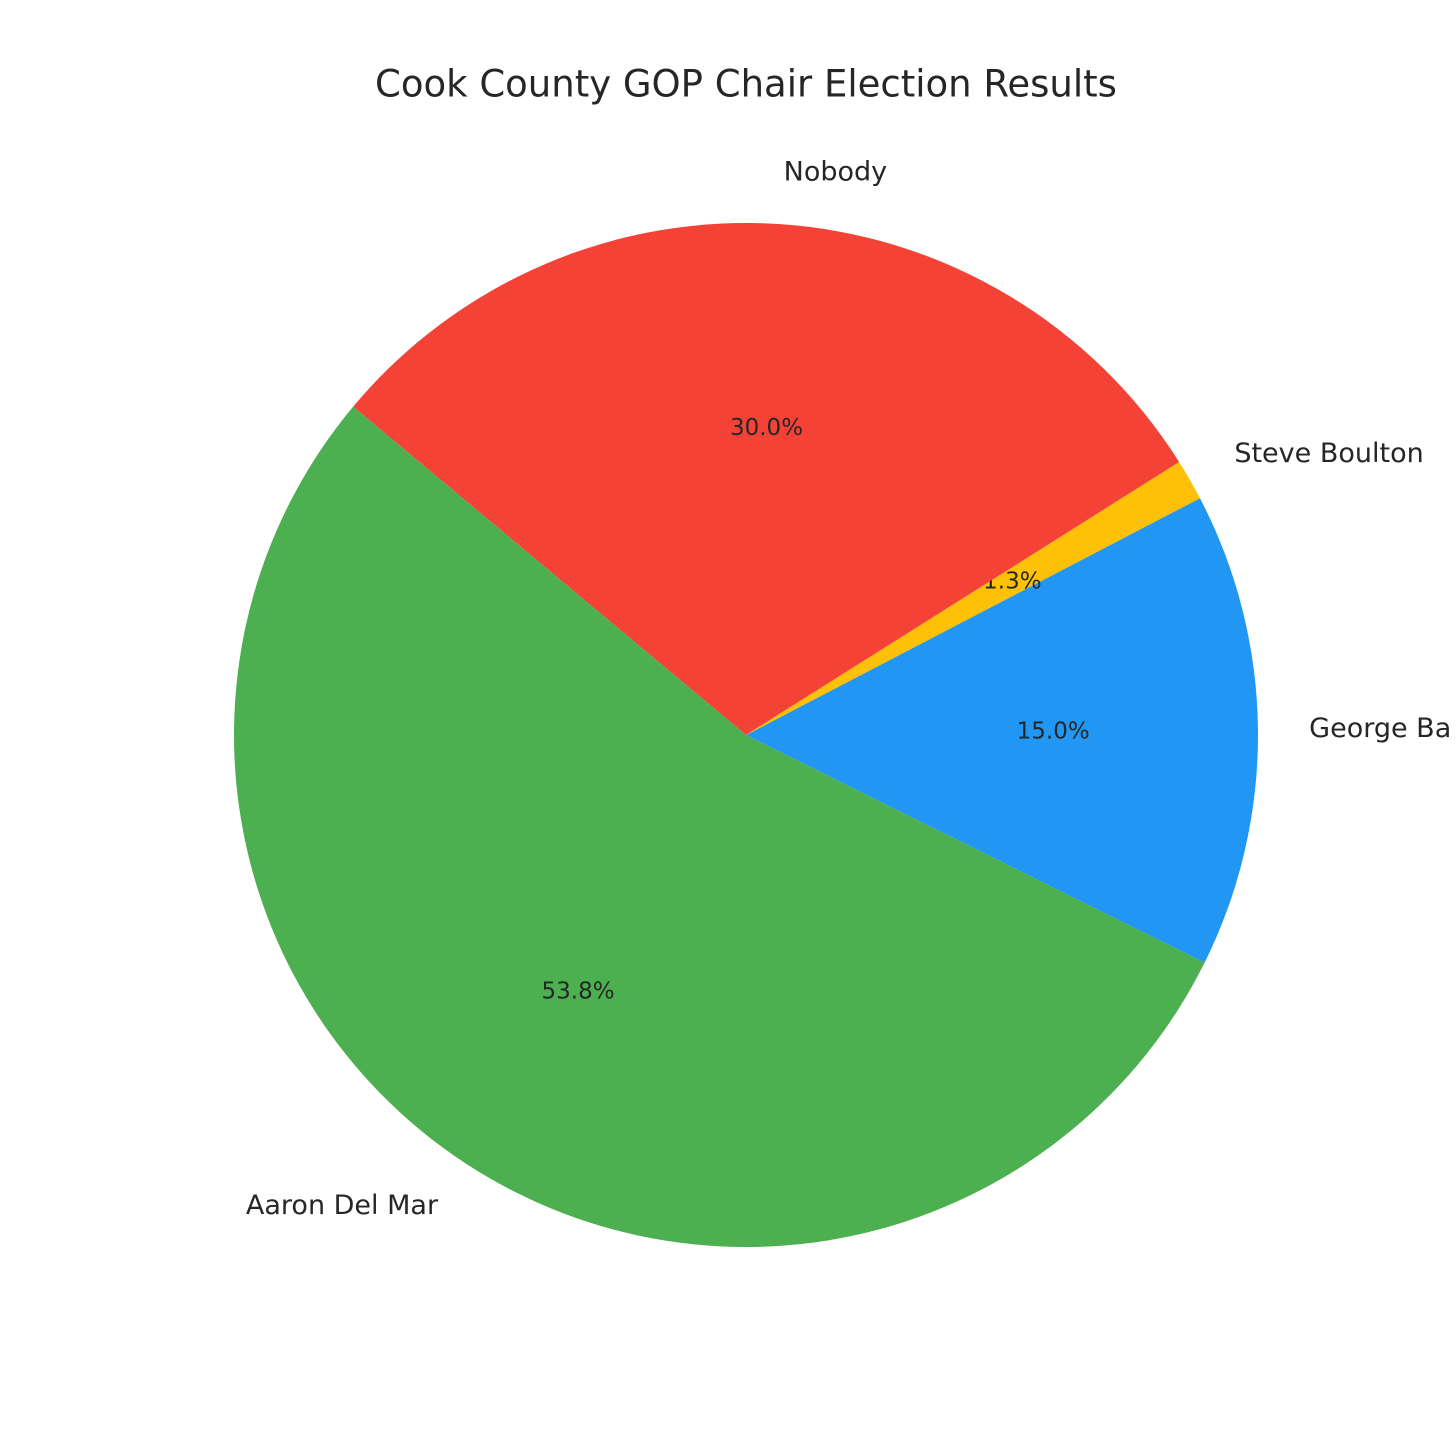 The width and height of the screenshot is (1456, 1456). Describe the element at coordinates (836, 172) in the screenshot. I see `slice-label: Nobody` at that location.